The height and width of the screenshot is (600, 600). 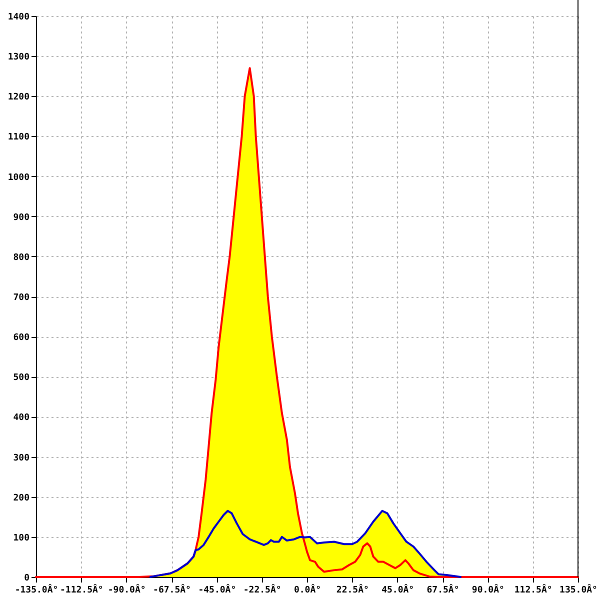 I want to click on x-tick-label: 135.0Â°, so click(x=579, y=590).